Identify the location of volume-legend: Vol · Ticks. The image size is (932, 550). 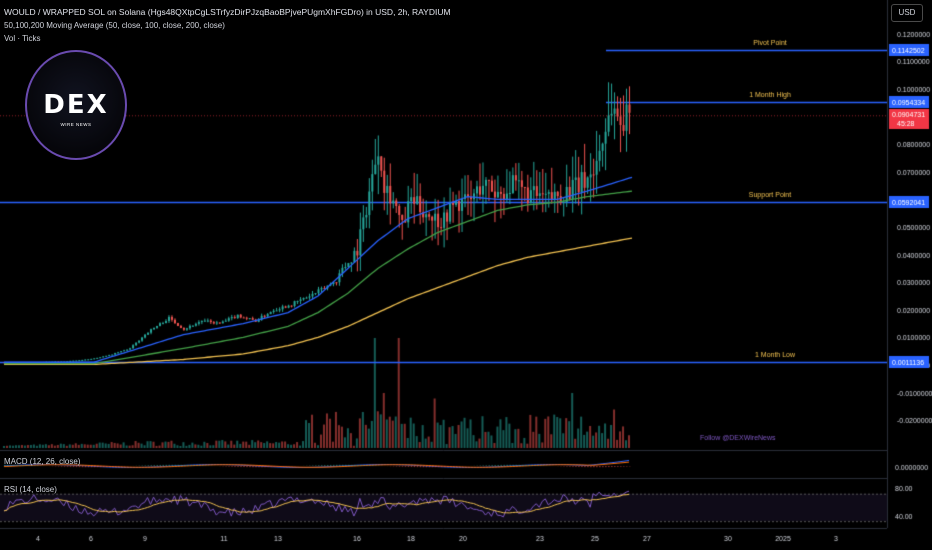
(22, 38).